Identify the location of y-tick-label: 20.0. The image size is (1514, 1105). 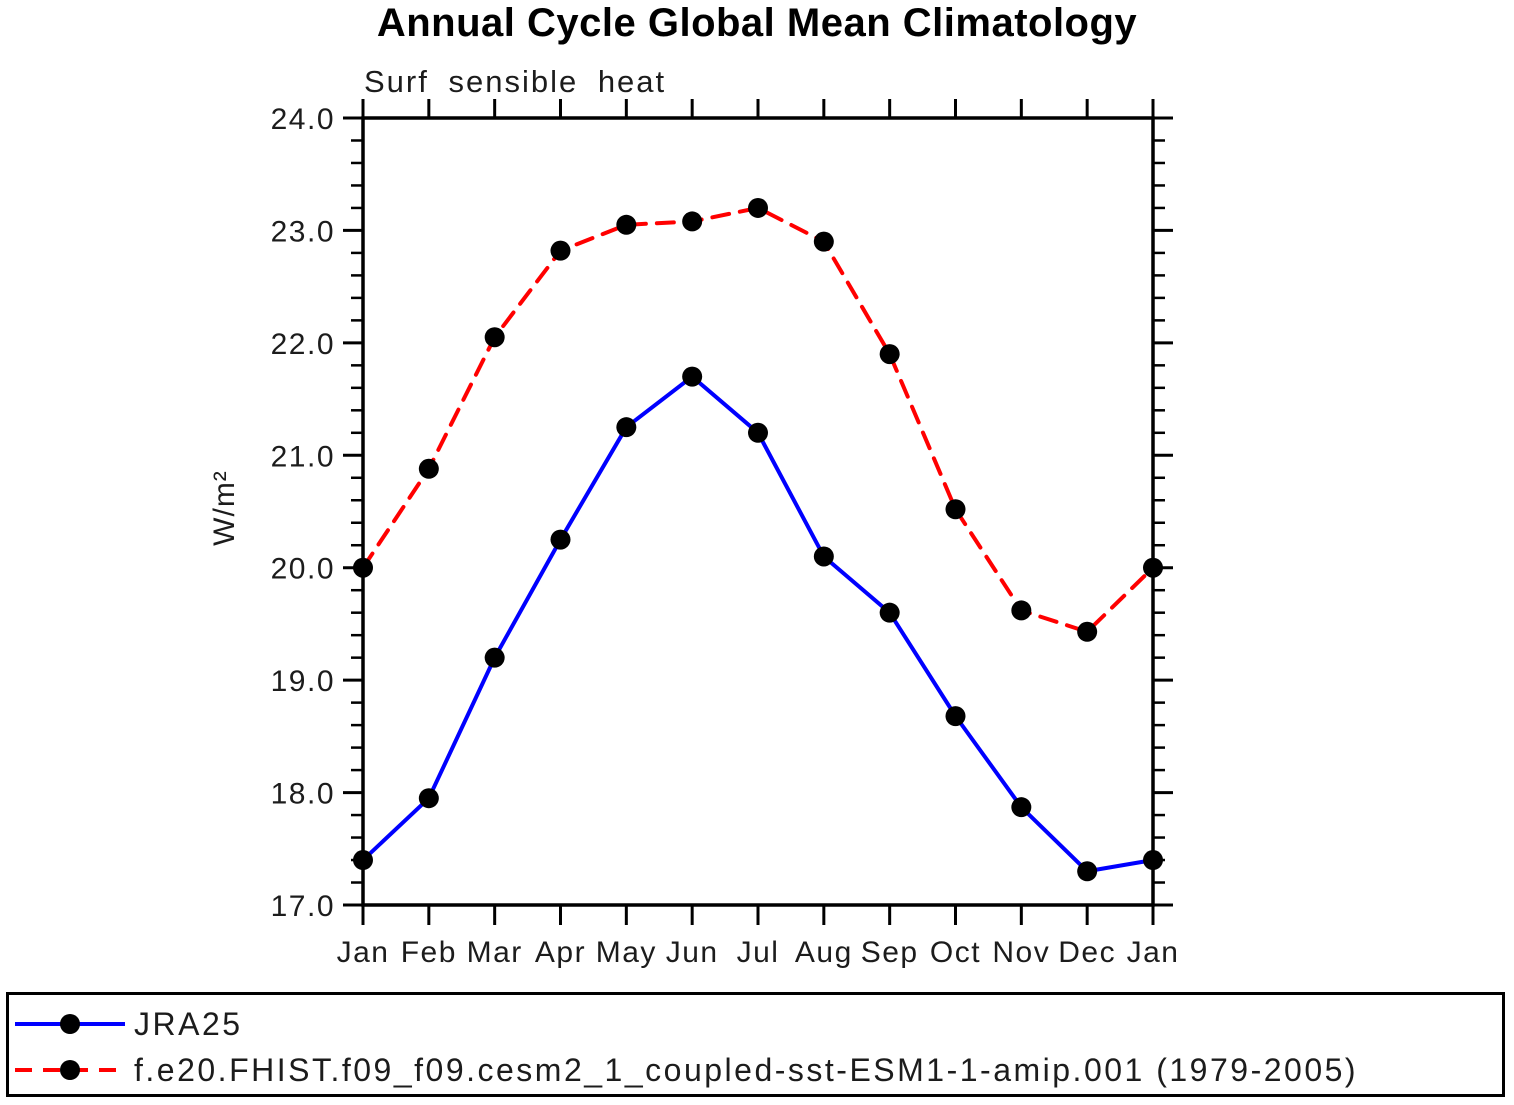
(303, 569).